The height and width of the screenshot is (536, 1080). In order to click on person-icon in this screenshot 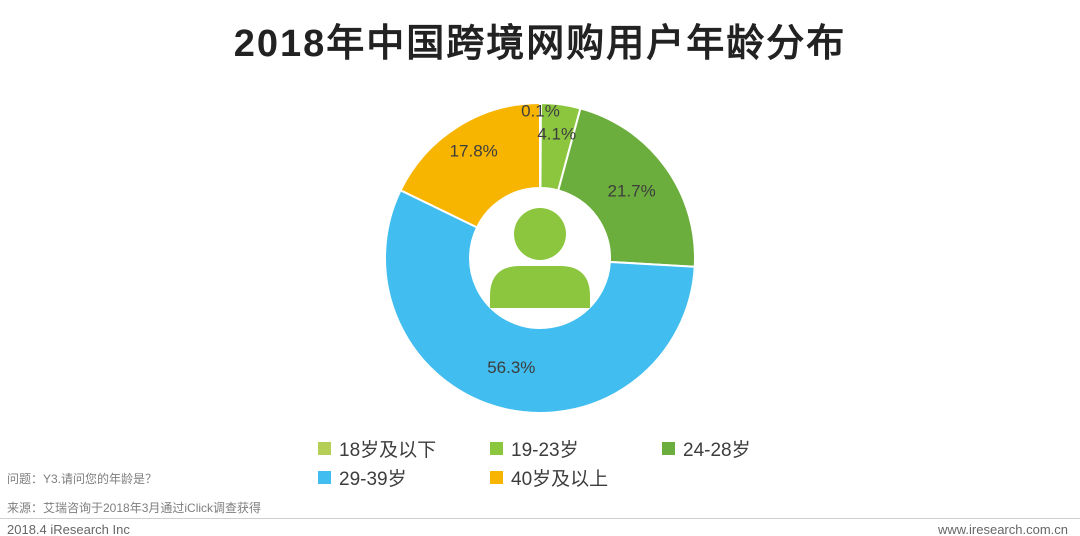, I will do `click(540, 258)`.